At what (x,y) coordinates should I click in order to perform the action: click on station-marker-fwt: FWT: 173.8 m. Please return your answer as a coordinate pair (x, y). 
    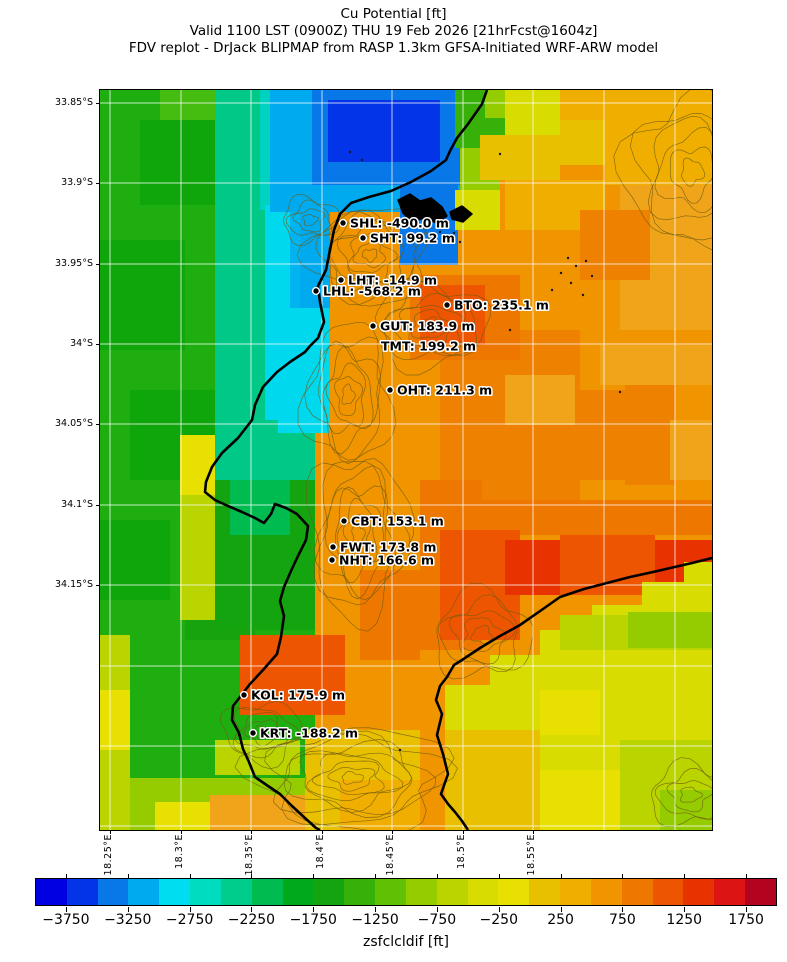
    Looking at the image, I should click on (383, 547).